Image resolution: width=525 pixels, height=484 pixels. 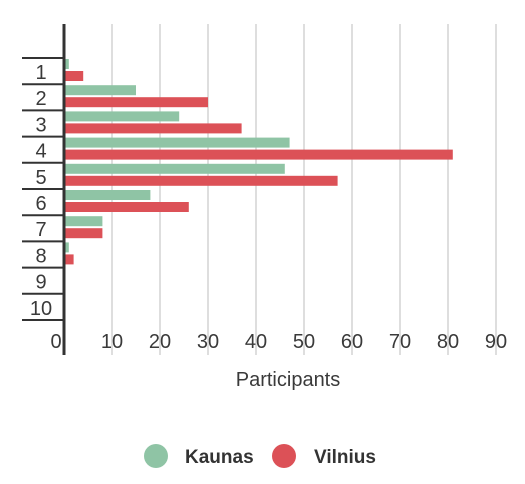 What do you see at coordinates (400, 342) in the screenshot?
I see `x-tick-label: 70` at bounding box center [400, 342].